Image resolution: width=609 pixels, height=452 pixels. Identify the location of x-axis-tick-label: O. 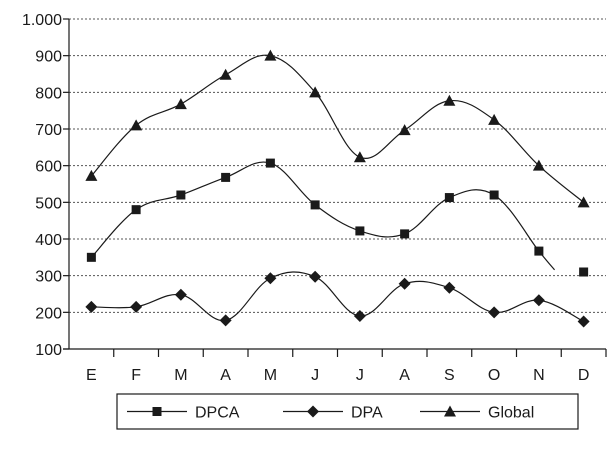
(494, 375).